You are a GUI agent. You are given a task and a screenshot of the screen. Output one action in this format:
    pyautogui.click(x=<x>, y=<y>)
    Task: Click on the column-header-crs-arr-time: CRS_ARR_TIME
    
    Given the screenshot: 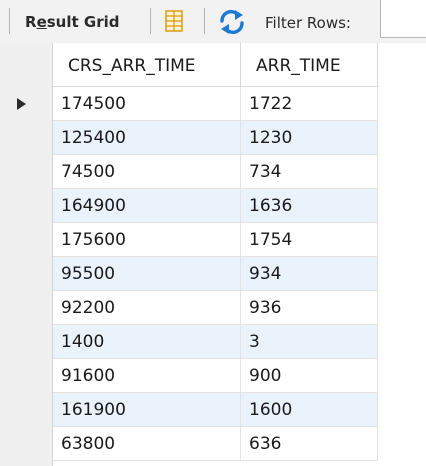 What is the action you would take?
    pyautogui.click(x=147, y=65)
    